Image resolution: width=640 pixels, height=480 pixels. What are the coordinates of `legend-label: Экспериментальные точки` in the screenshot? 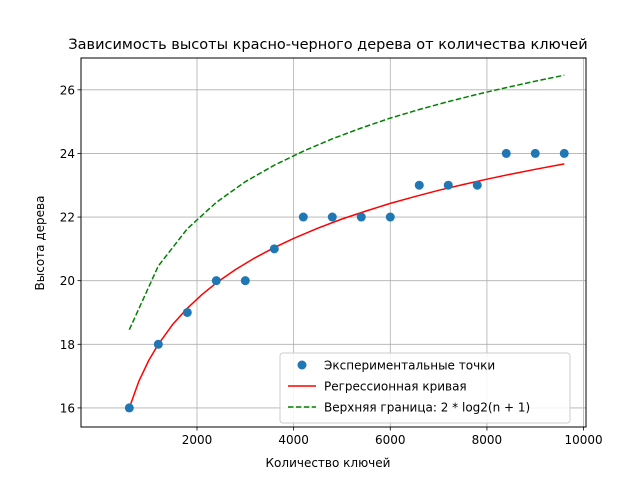 It's located at (409, 366).